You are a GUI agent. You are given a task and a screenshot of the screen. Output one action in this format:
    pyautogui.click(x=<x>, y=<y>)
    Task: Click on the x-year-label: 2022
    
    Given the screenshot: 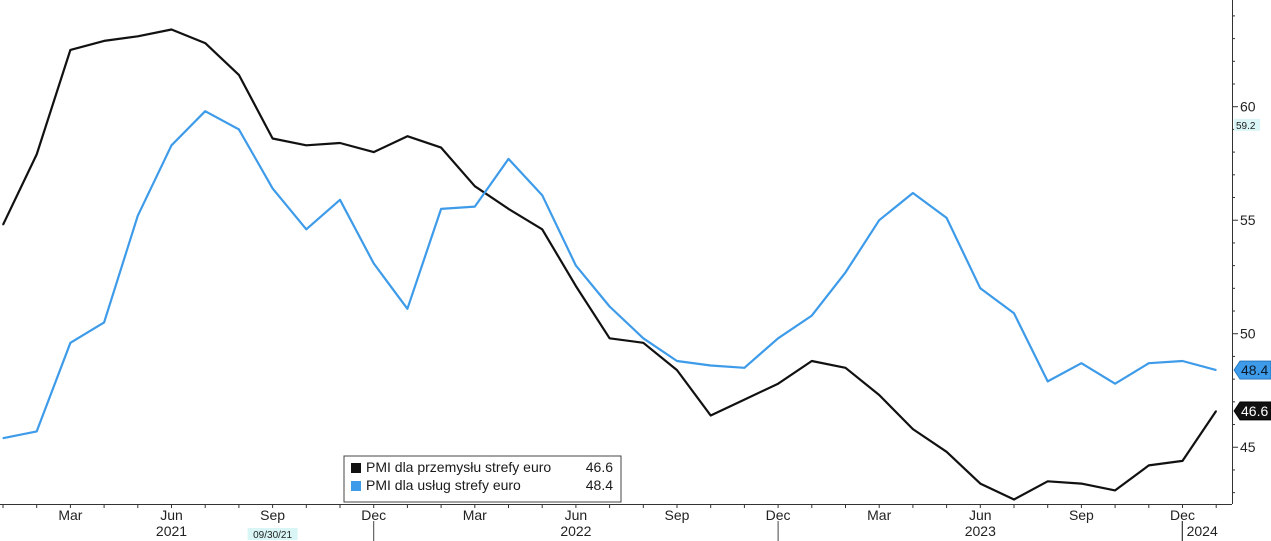 What is the action you would take?
    pyautogui.click(x=575, y=531)
    